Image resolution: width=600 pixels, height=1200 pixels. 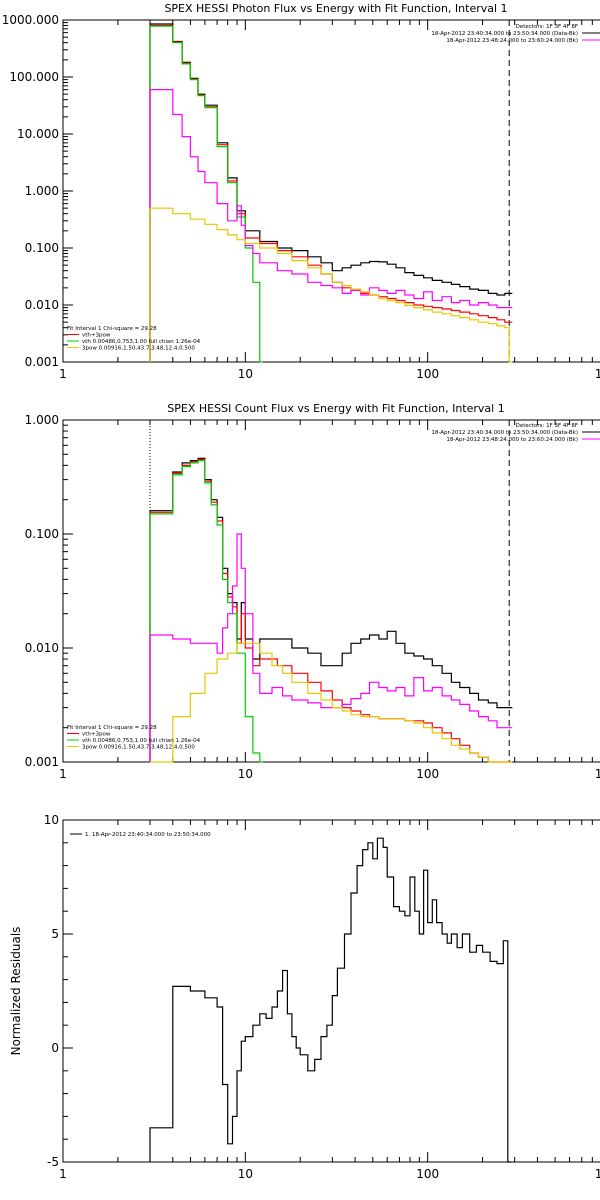 I want to click on photon-flux-legend-left-text: vth+3pow, so click(x=96, y=336).